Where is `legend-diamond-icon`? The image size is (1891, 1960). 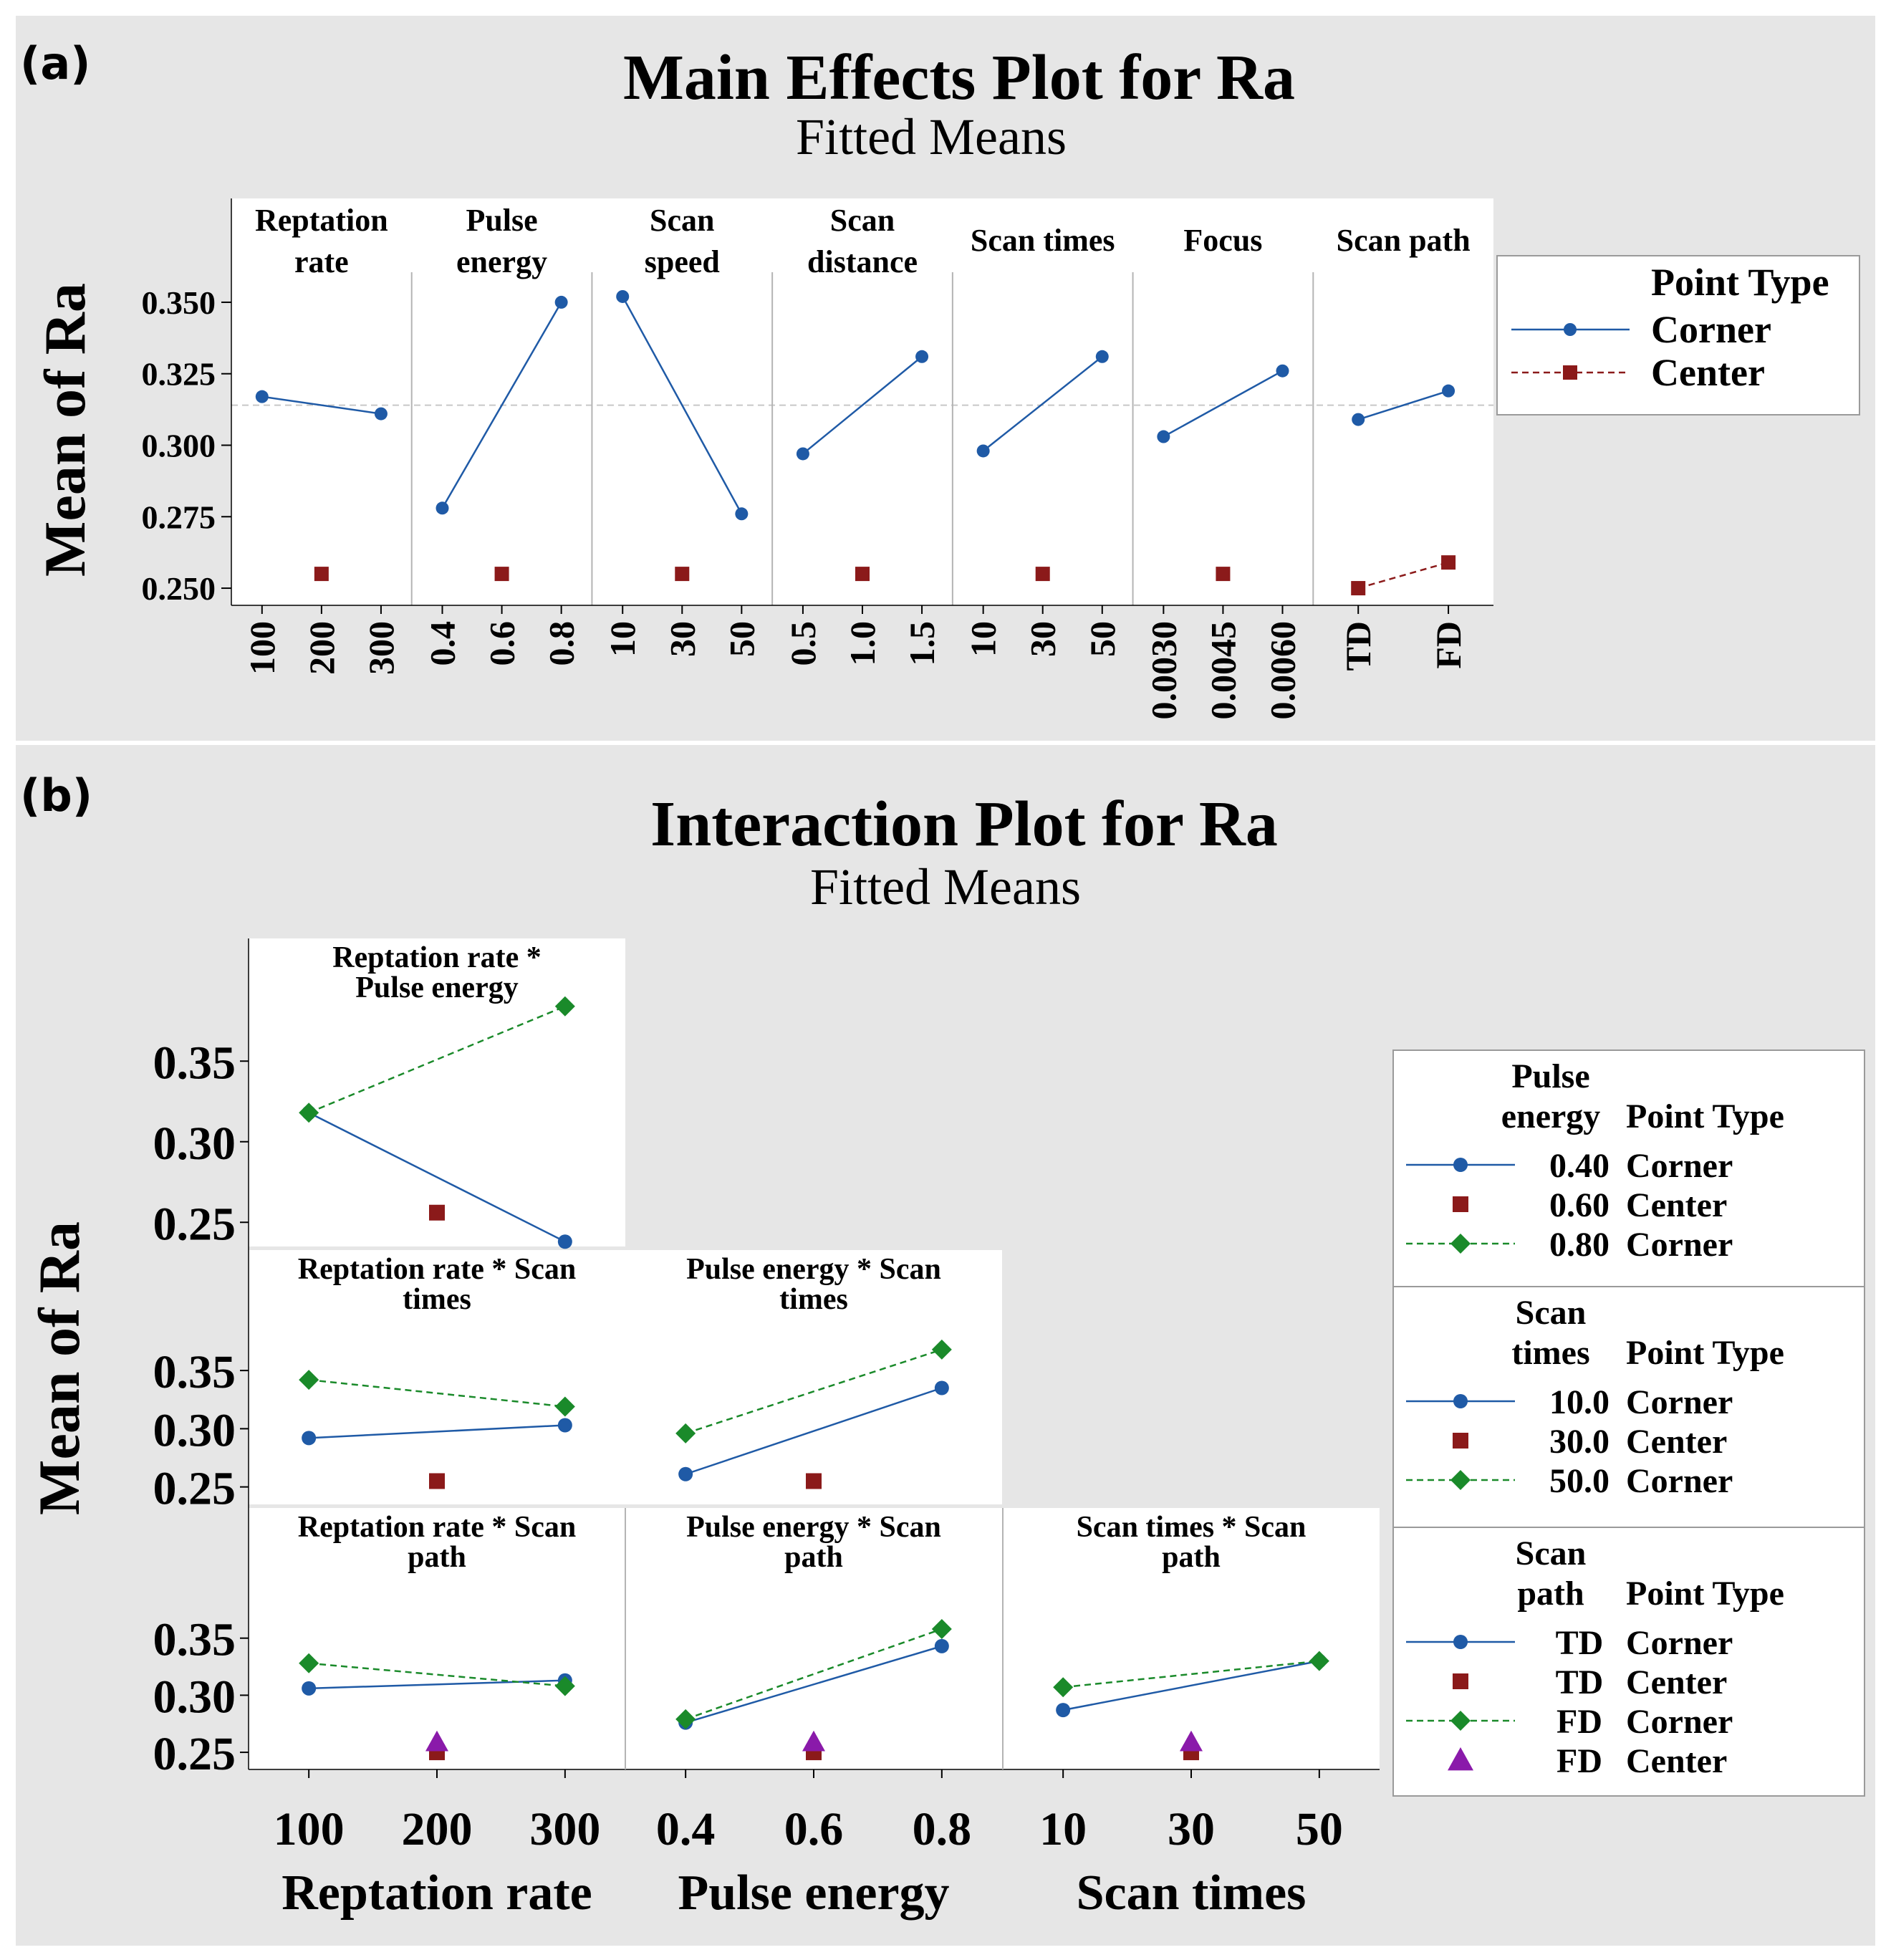 legend-diamond-icon is located at coordinates (1461, 1721).